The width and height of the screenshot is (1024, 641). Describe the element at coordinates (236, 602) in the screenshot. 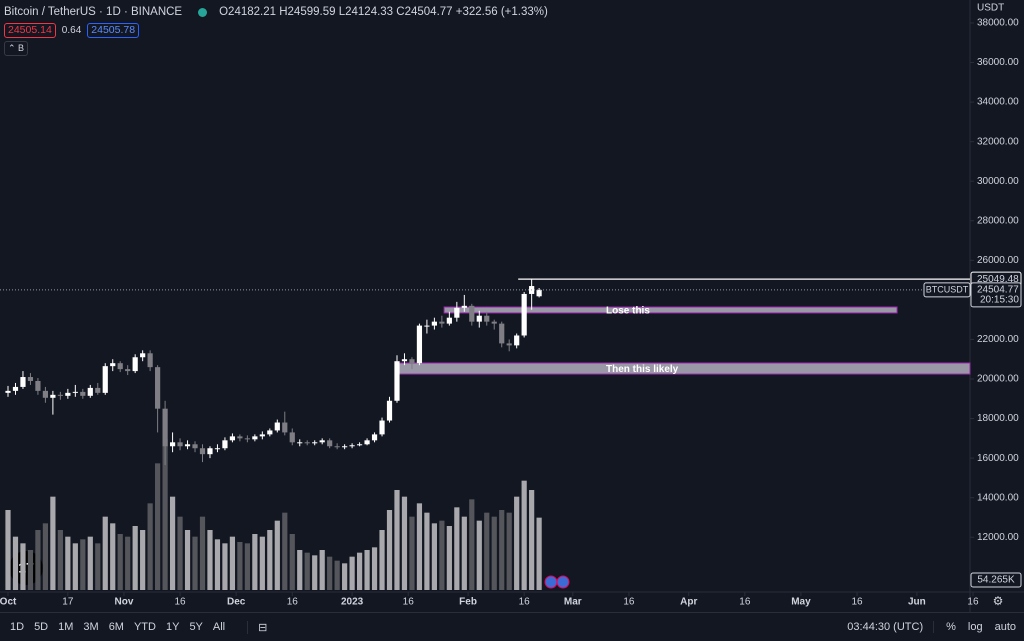

I see `x-tick-label: Dec` at that location.